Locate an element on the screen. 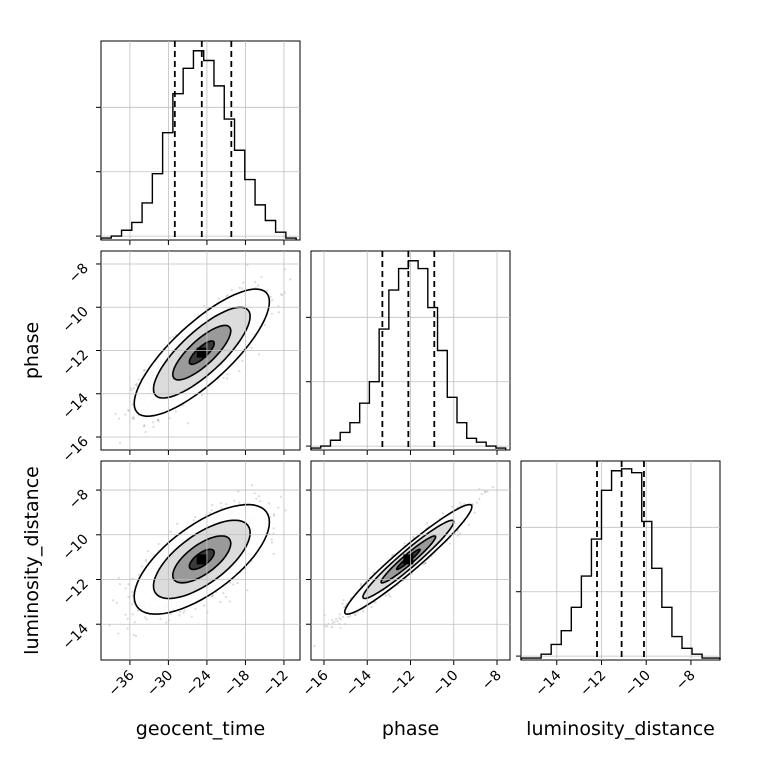 The width and height of the screenshot is (760, 760). joint-panel-geocent_time-phase is located at coordinates (202, 358).